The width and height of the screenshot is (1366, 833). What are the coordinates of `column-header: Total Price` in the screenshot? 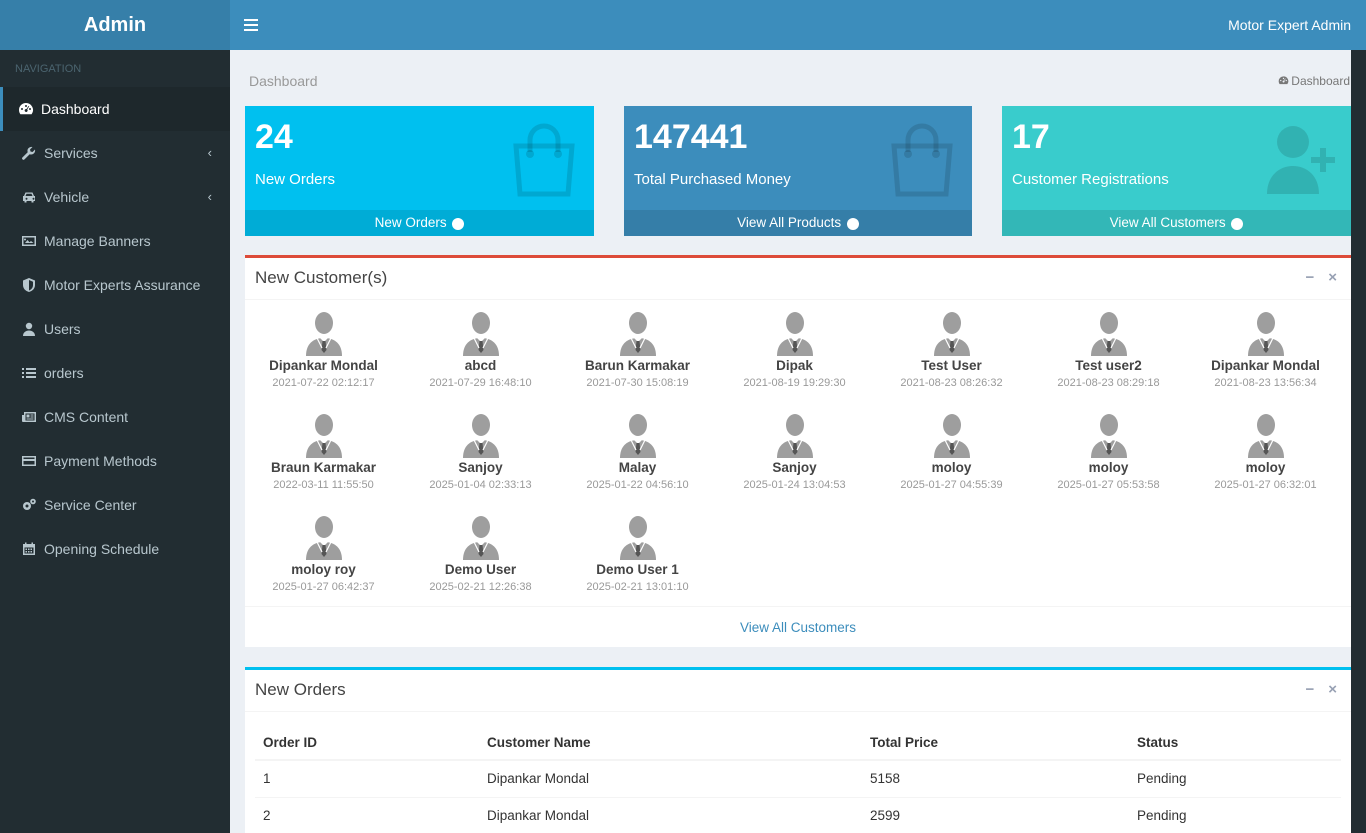 It's located at (995, 743).